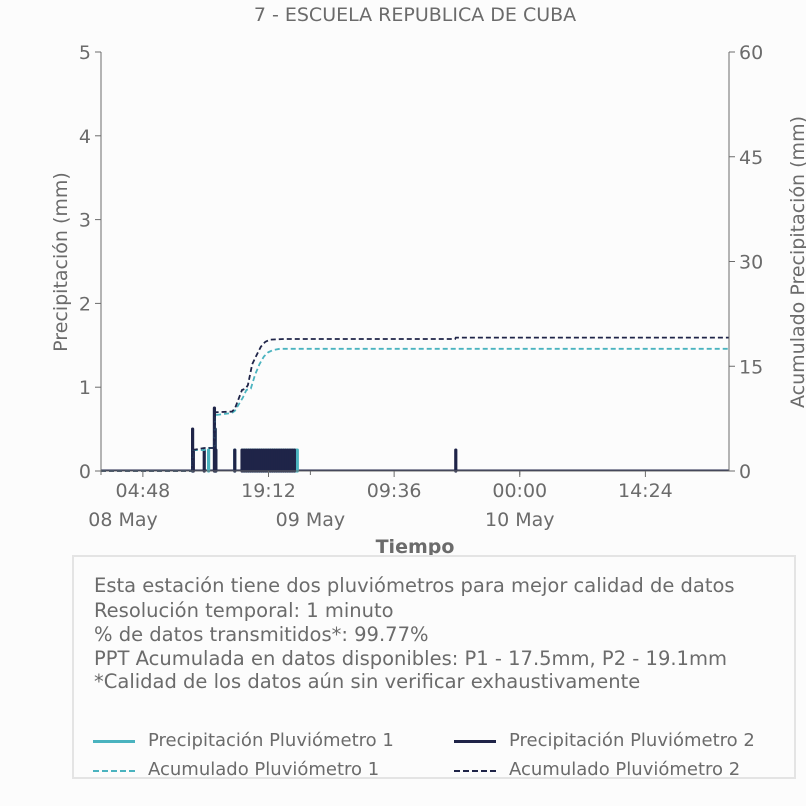 This screenshot has width=806, height=806. I want to click on legend-swatch-acc1, so click(114, 771).